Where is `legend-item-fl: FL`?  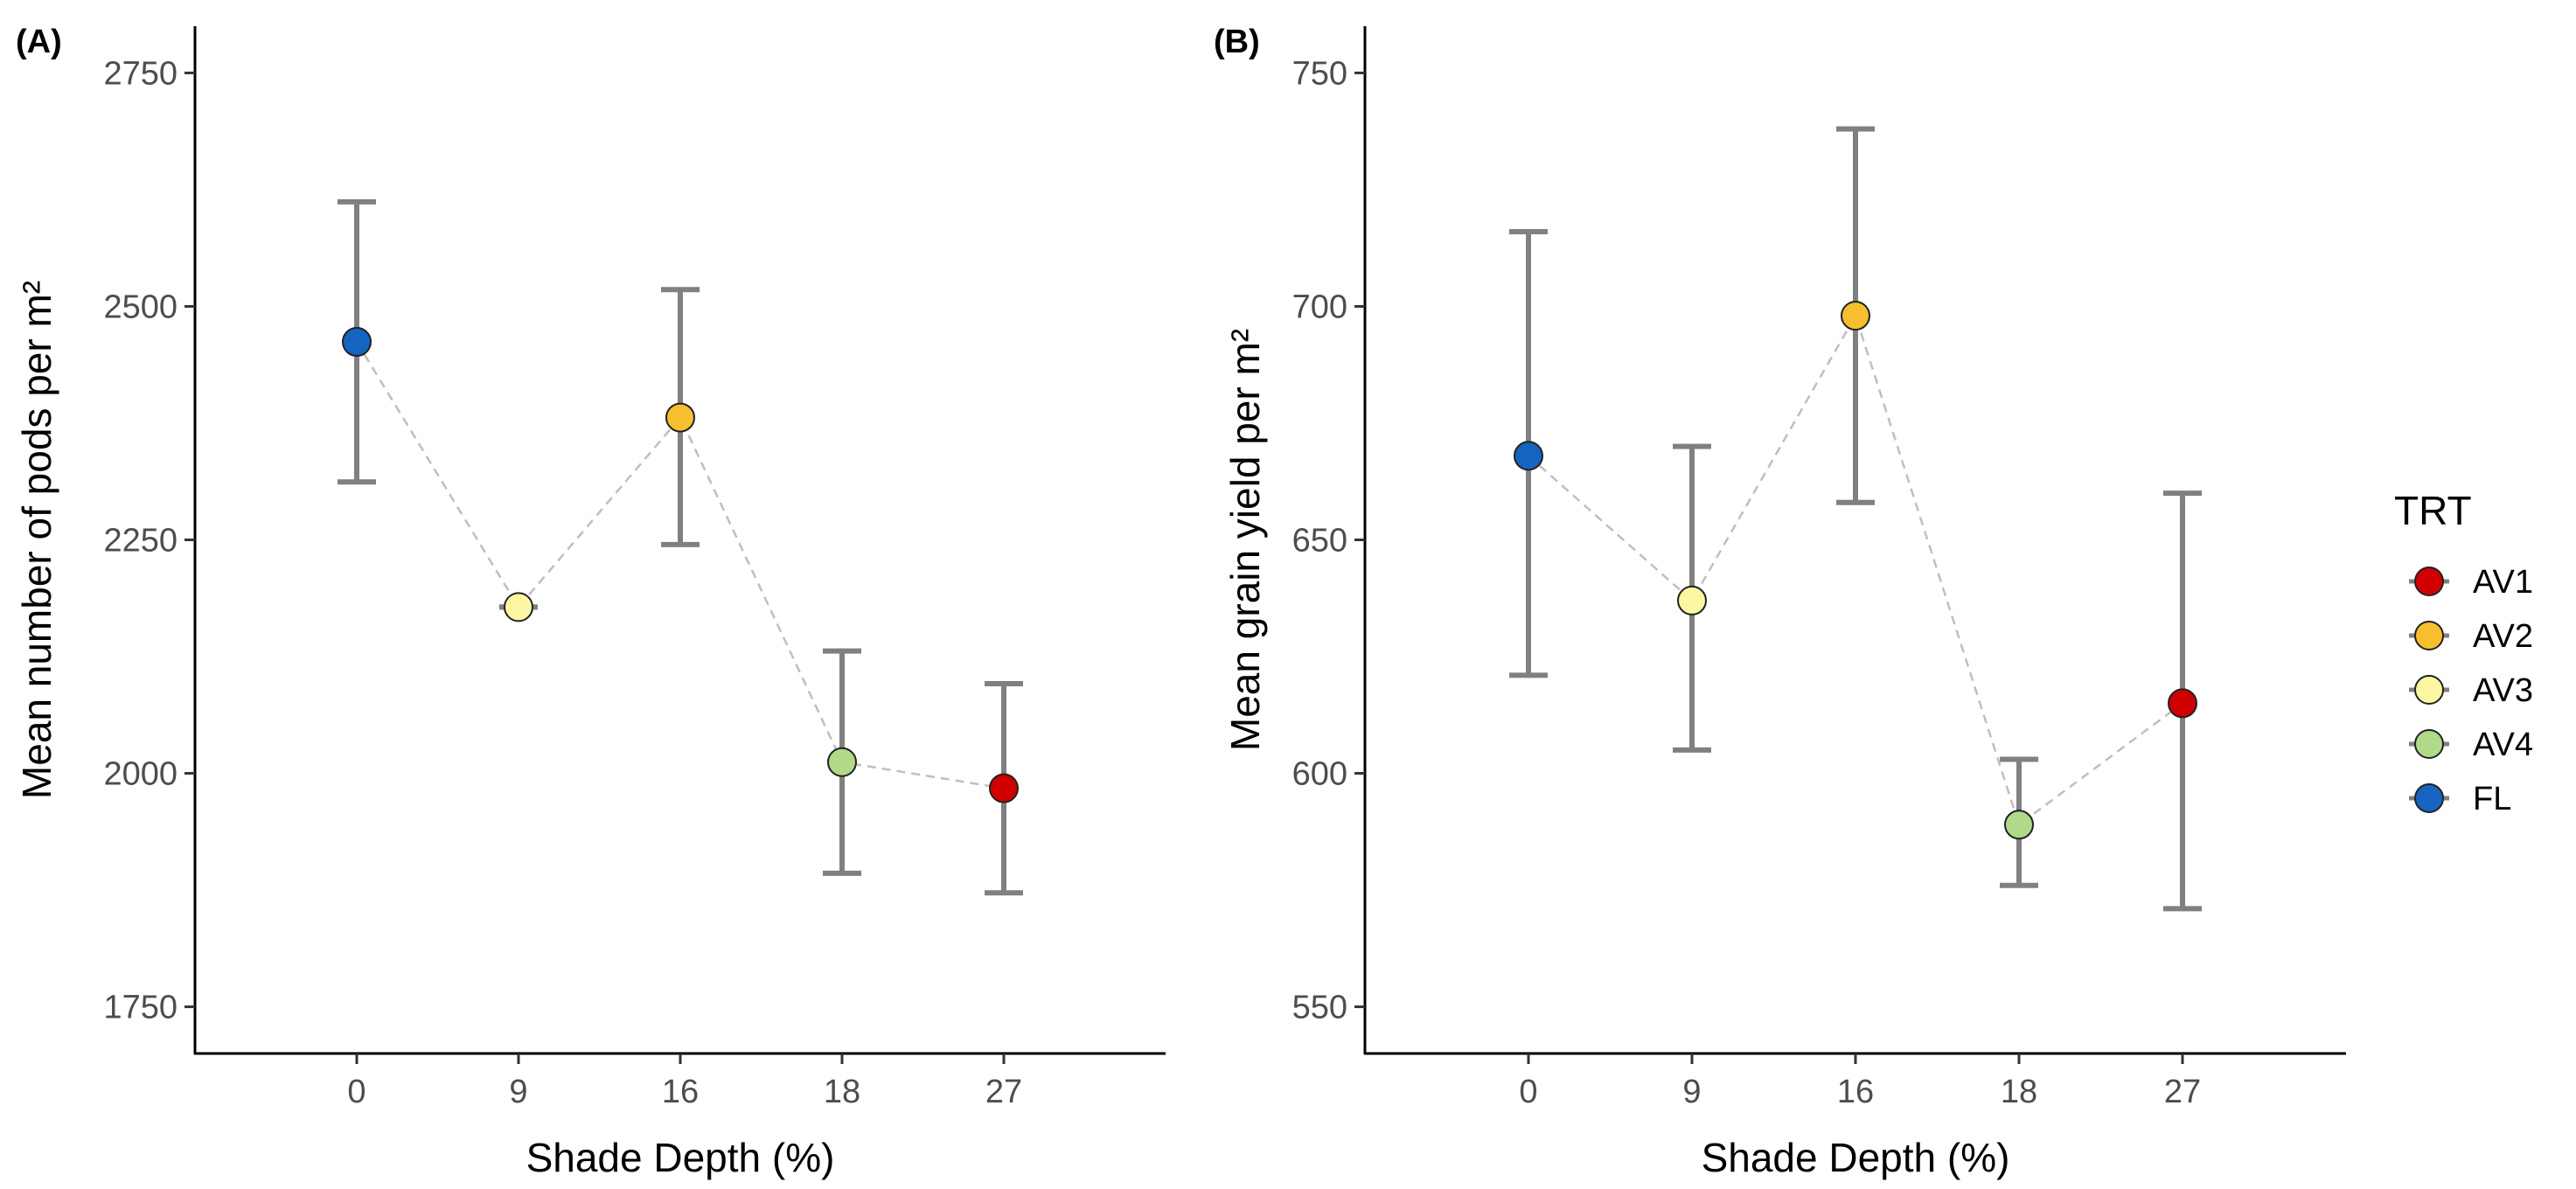 legend-item-fl: FL is located at coordinates (2460, 799).